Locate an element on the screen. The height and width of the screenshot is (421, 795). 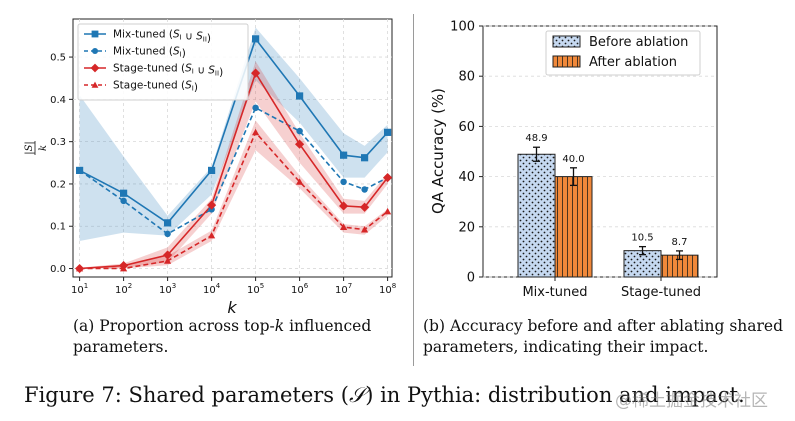
legend-label: Before ablation is located at coordinates (638, 42).